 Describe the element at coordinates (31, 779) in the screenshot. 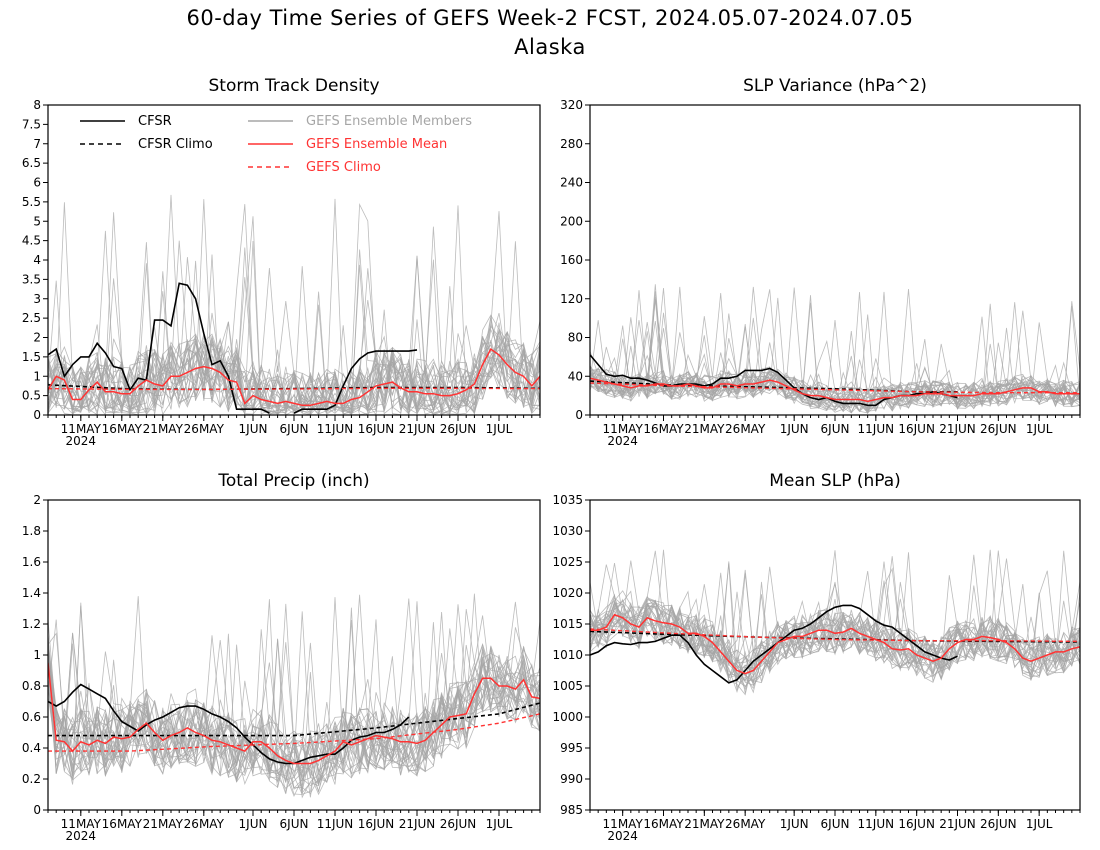

I see `y-tick-label: 0.2` at that location.